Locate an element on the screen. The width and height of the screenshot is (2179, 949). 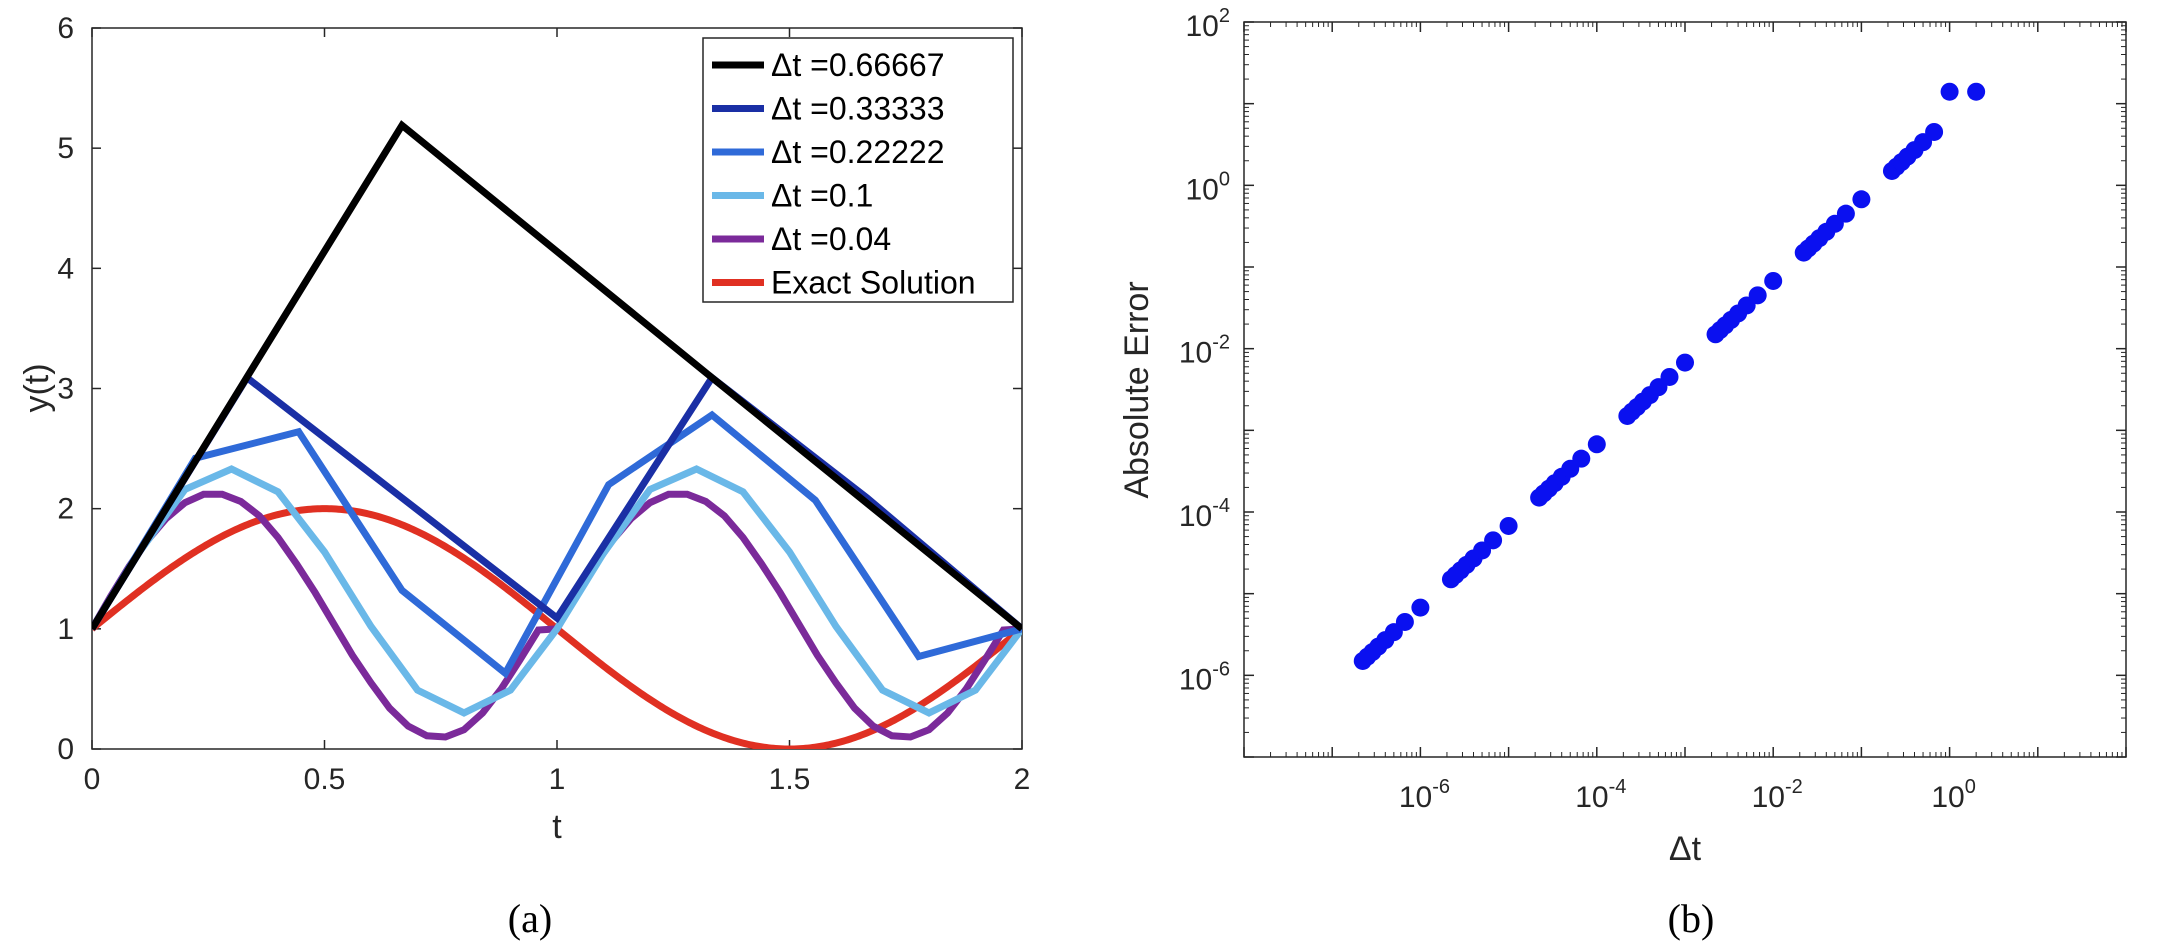
panel-b-y-axis-label: Absolute Error is located at coordinates (1137, 389).